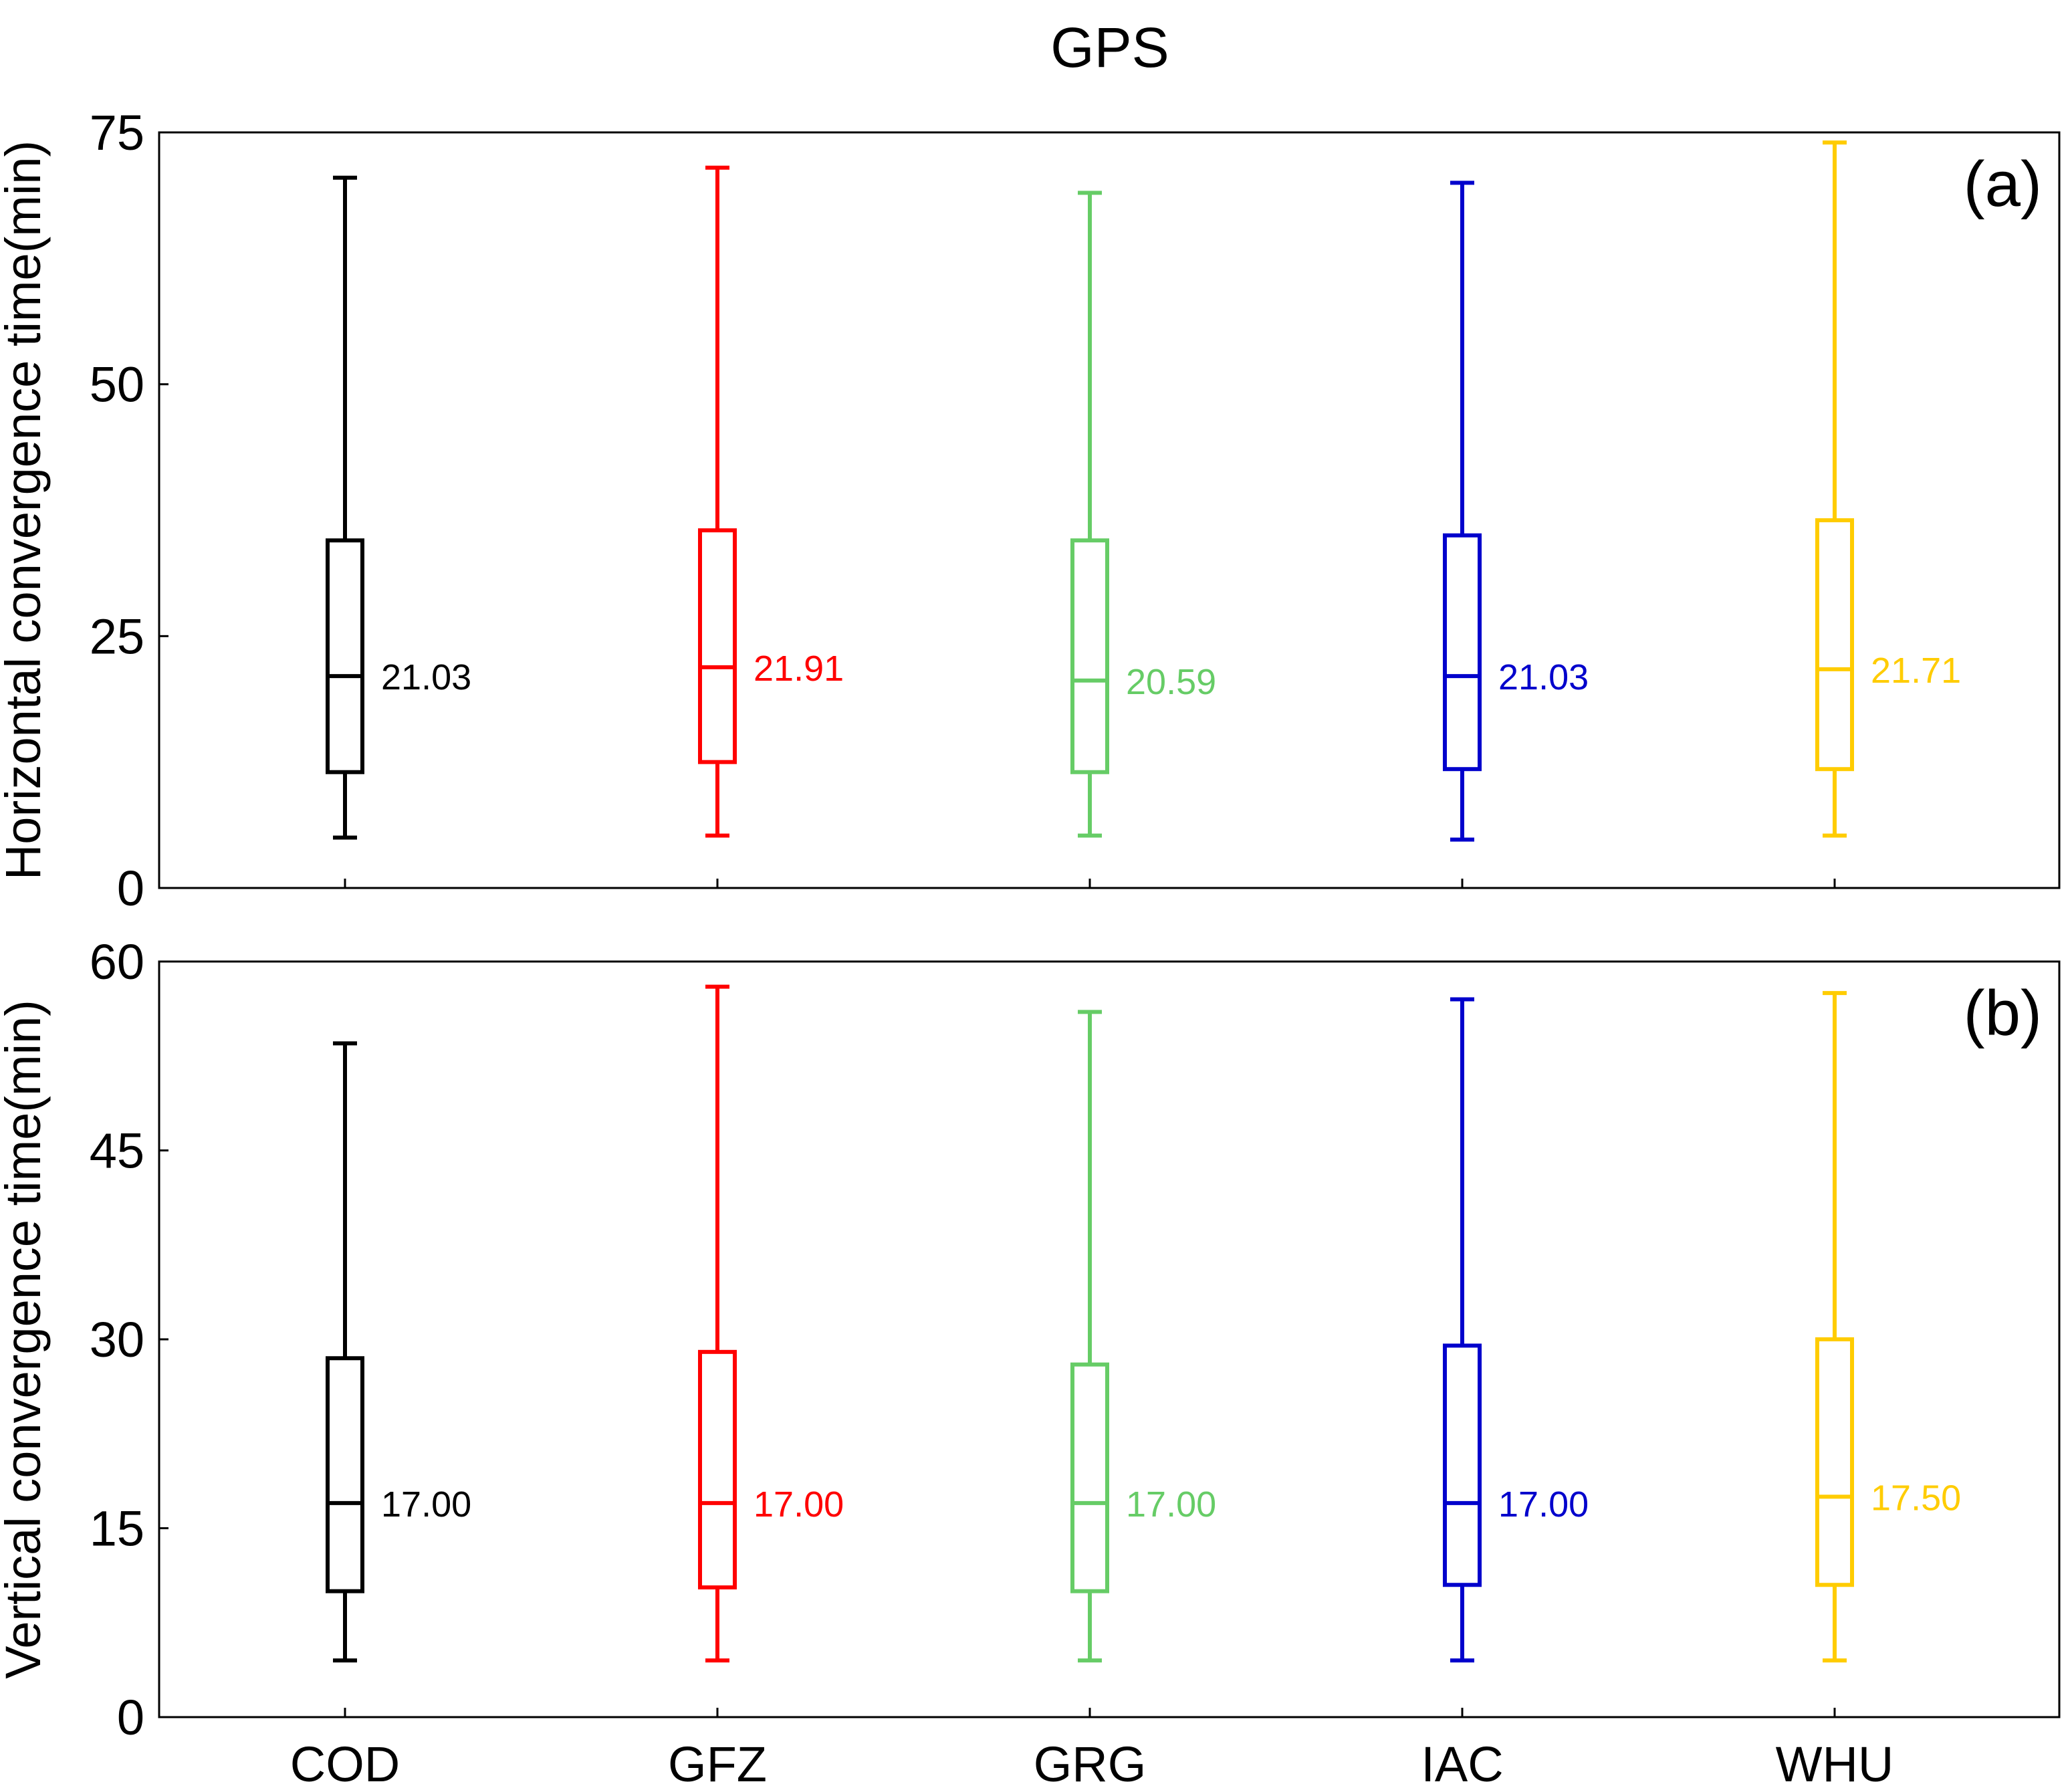 This screenshot has height=1790, width=2072. I want to click on median-label: 20.59, so click(1171, 682).